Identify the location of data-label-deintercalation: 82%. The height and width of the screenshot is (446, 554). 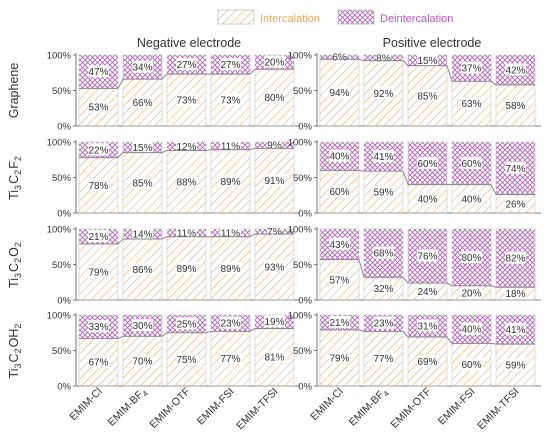
(515, 259).